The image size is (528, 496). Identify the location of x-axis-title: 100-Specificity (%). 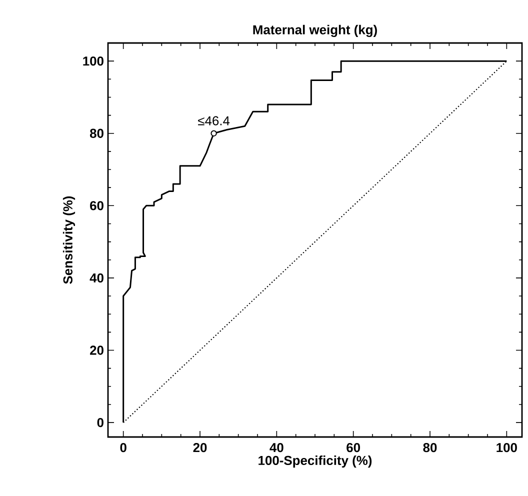
(315, 462).